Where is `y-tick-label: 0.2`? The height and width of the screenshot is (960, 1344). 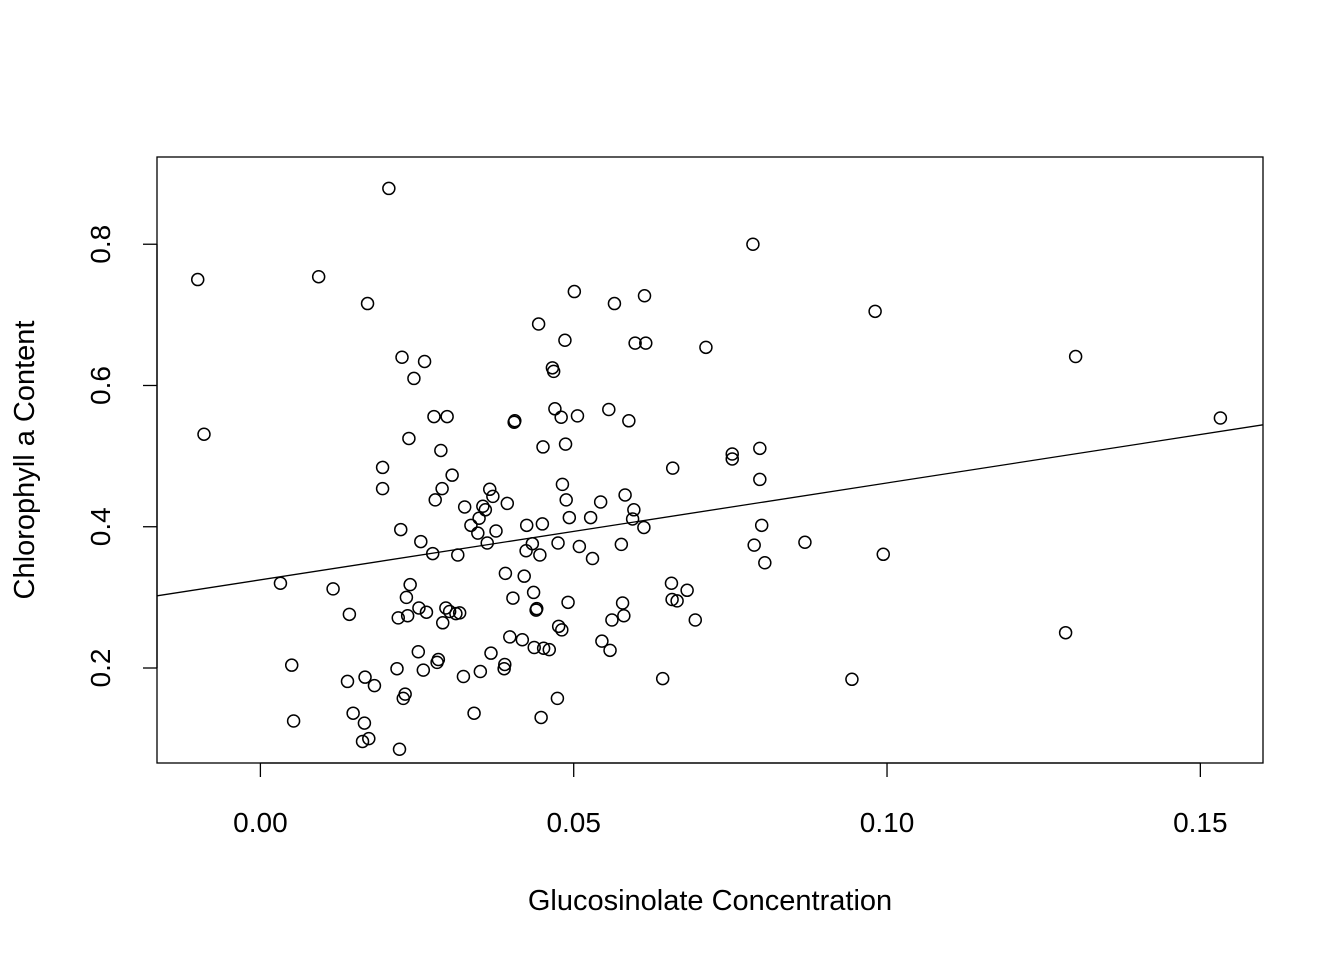 y-tick-label: 0.2 is located at coordinates (100, 668).